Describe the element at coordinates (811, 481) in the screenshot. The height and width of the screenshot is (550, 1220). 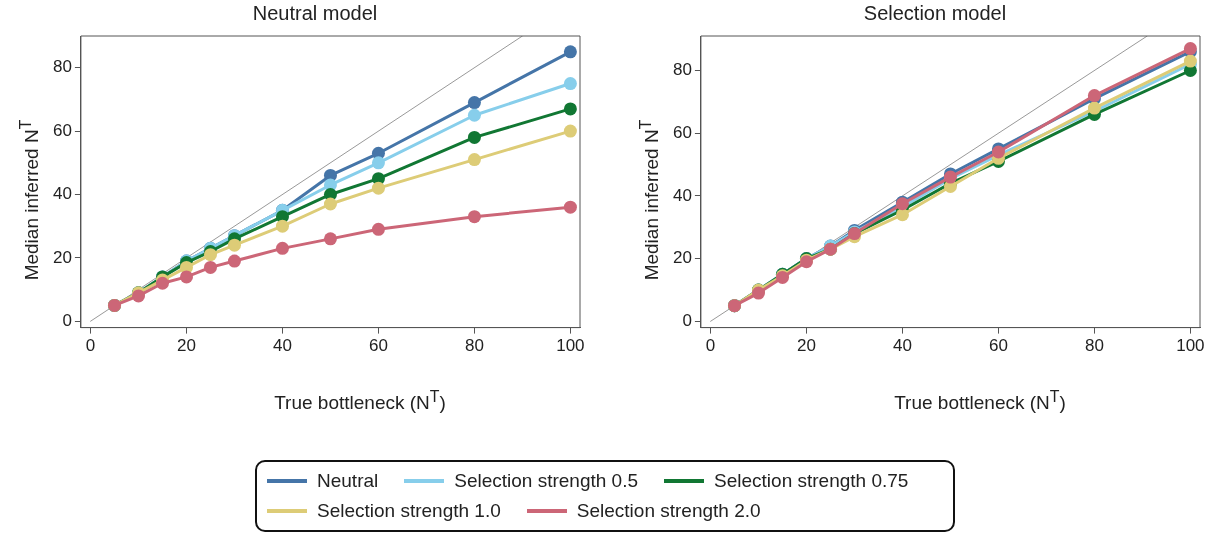
I see `legend-label: Selection strength 0.75` at that location.